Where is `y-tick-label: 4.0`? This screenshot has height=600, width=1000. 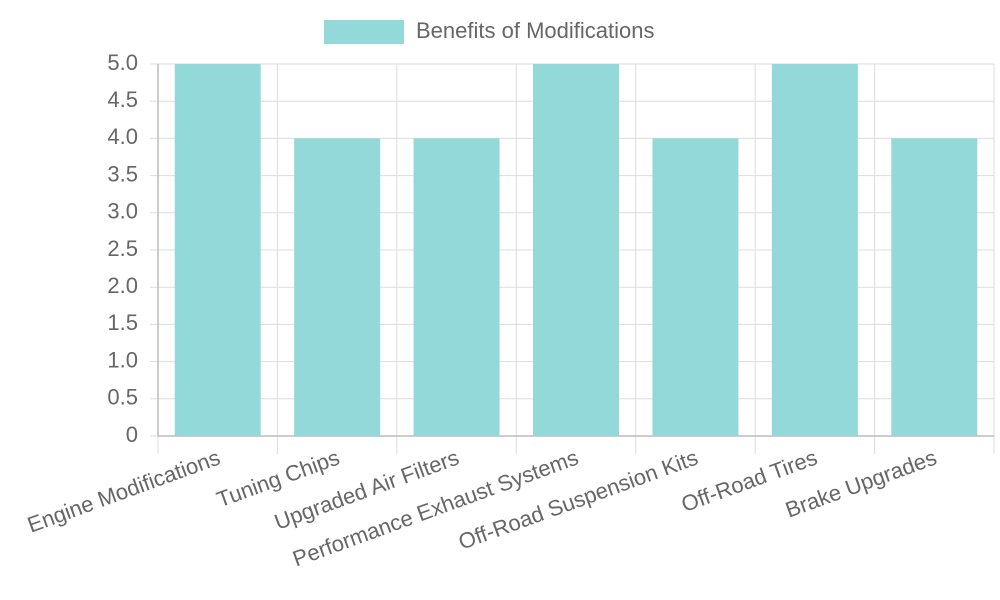
y-tick-label: 4.0 is located at coordinates (122, 136).